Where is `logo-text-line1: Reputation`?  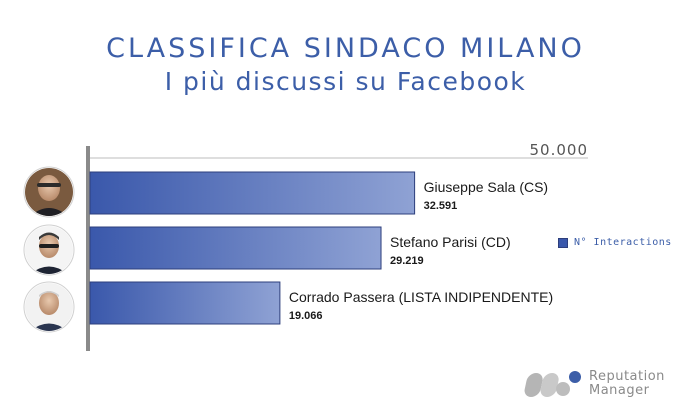 logo-text-line1: Reputation is located at coordinates (627, 376).